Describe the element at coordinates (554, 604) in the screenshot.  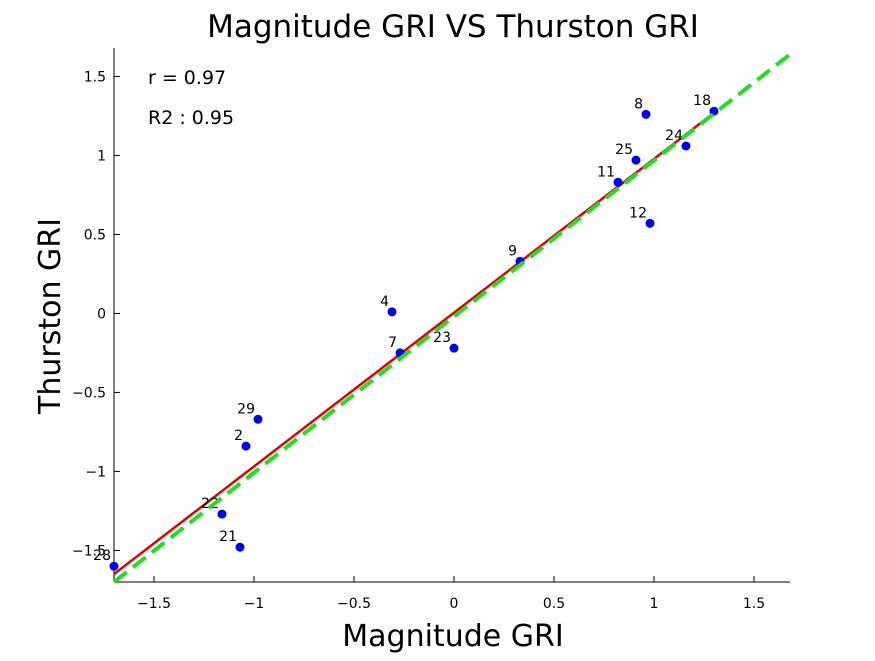
I see `x-tick-label: 0.5` at that location.